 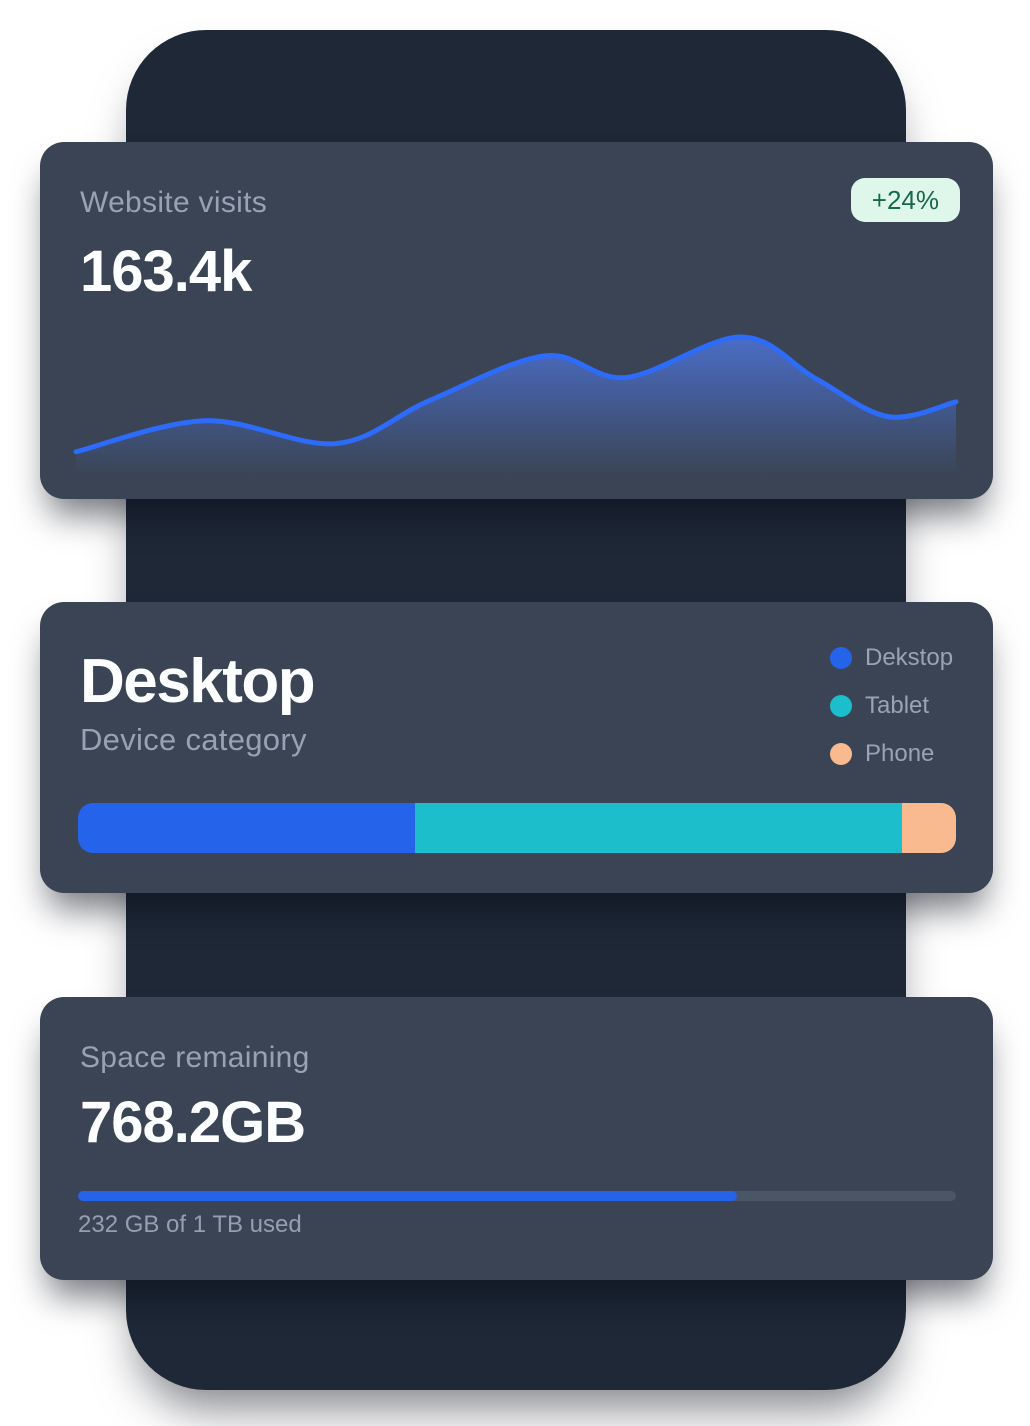 I want to click on chart-line, so click(x=516, y=394).